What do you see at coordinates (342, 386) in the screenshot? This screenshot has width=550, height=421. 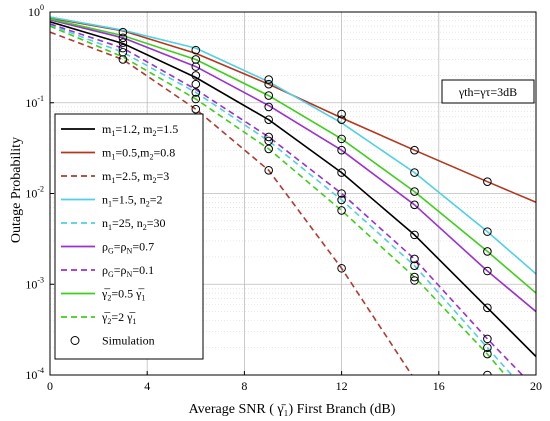 I see `x-tick-label: 12` at bounding box center [342, 386].